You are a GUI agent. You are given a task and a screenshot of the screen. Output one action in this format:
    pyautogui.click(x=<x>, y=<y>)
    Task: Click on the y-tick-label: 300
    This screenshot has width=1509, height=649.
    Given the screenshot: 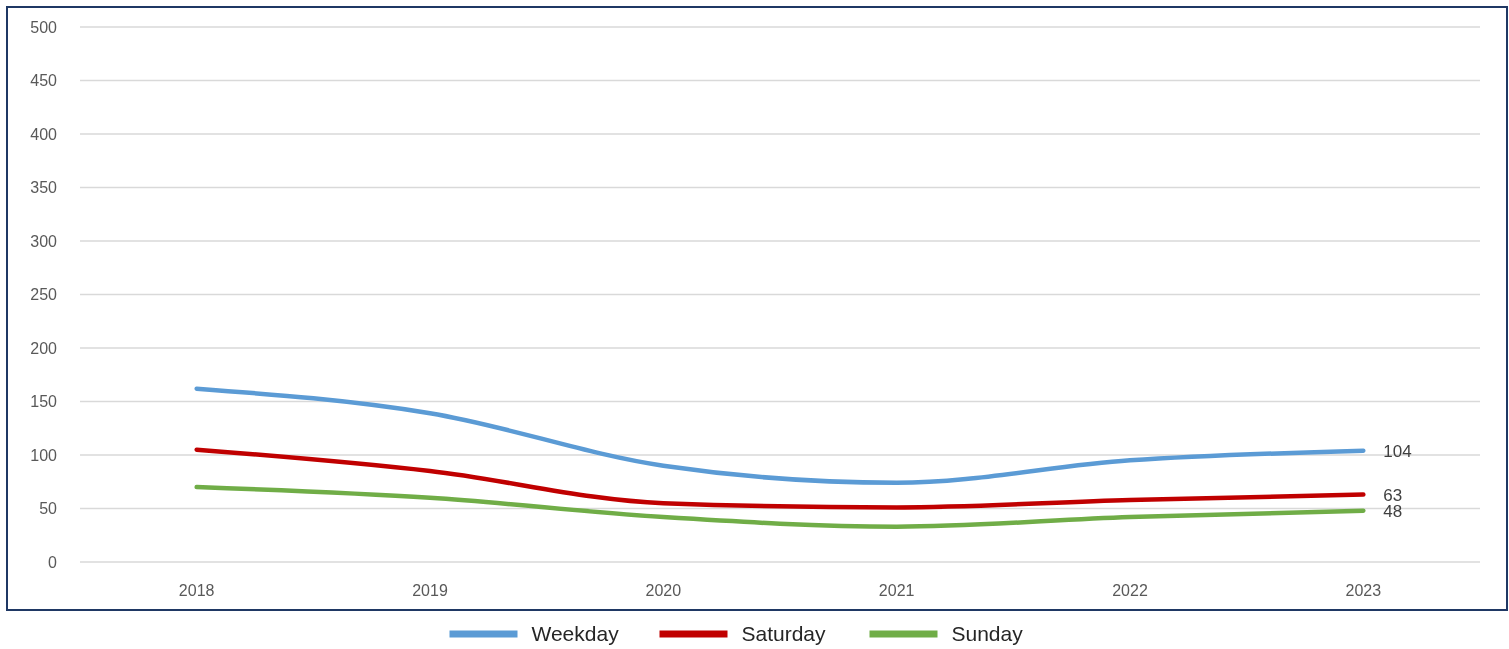 What is the action you would take?
    pyautogui.click(x=44, y=241)
    